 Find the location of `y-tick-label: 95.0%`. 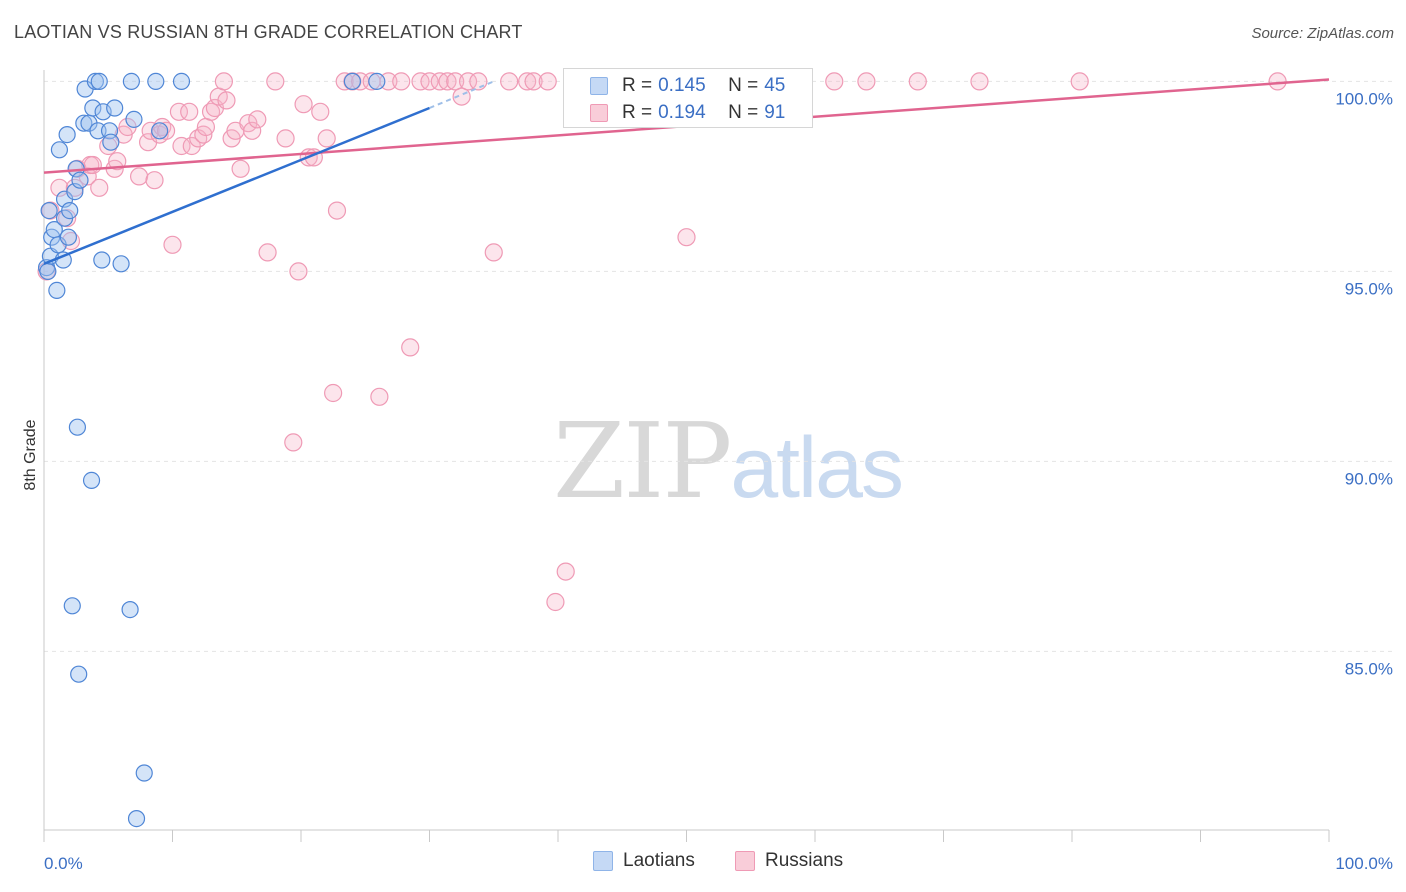

y-tick-label: 95.0% is located at coordinates (1369, 288).